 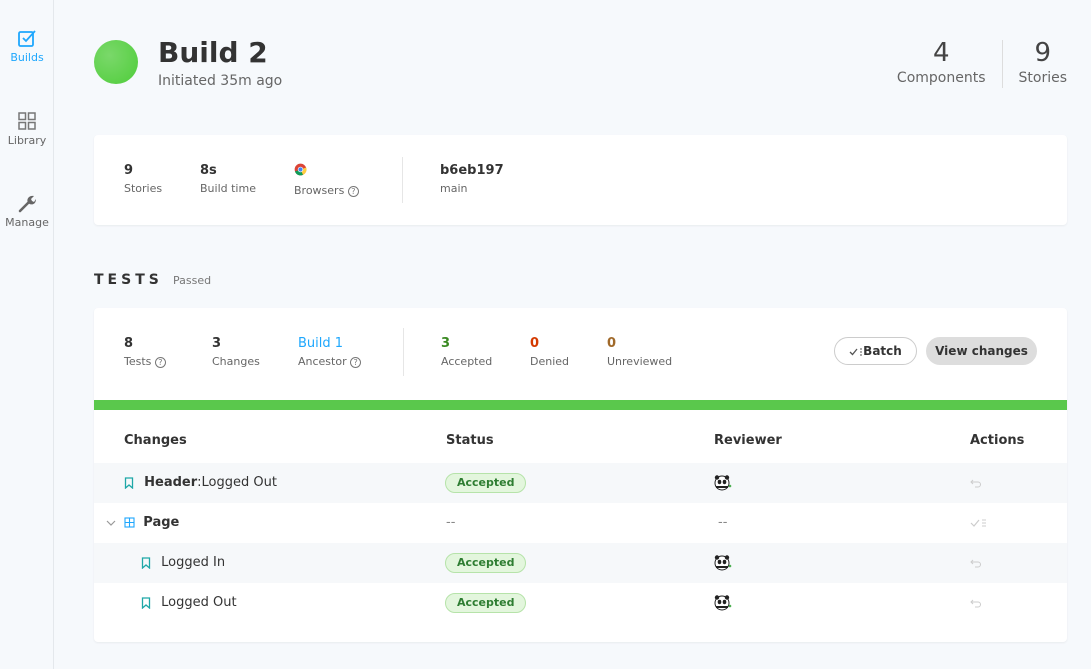 I want to click on sidebar-item-label: Library, so click(x=27, y=140).